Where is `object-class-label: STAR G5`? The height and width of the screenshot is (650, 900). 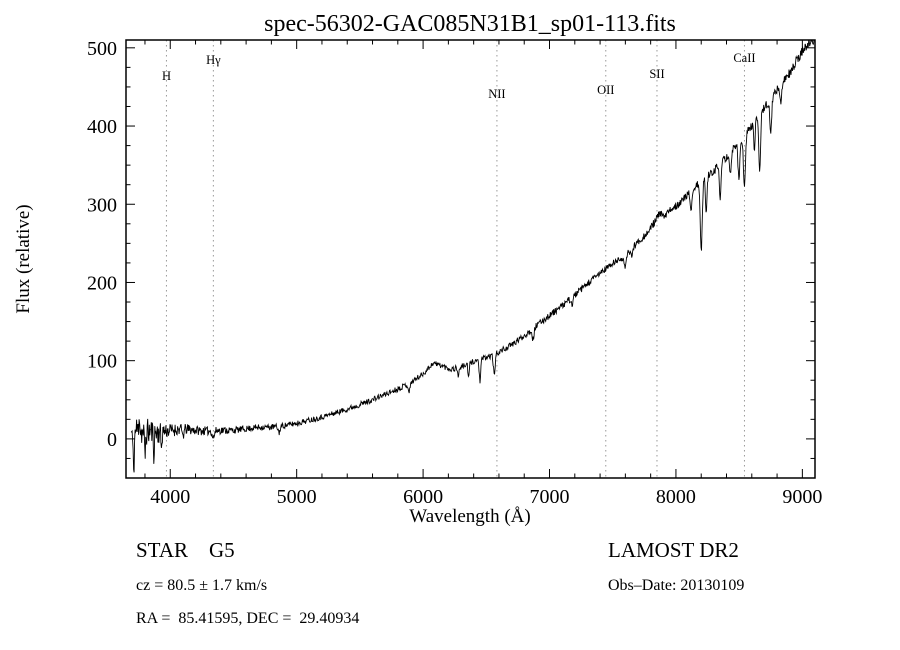
object-class-label: STAR G5 is located at coordinates (185, 550).